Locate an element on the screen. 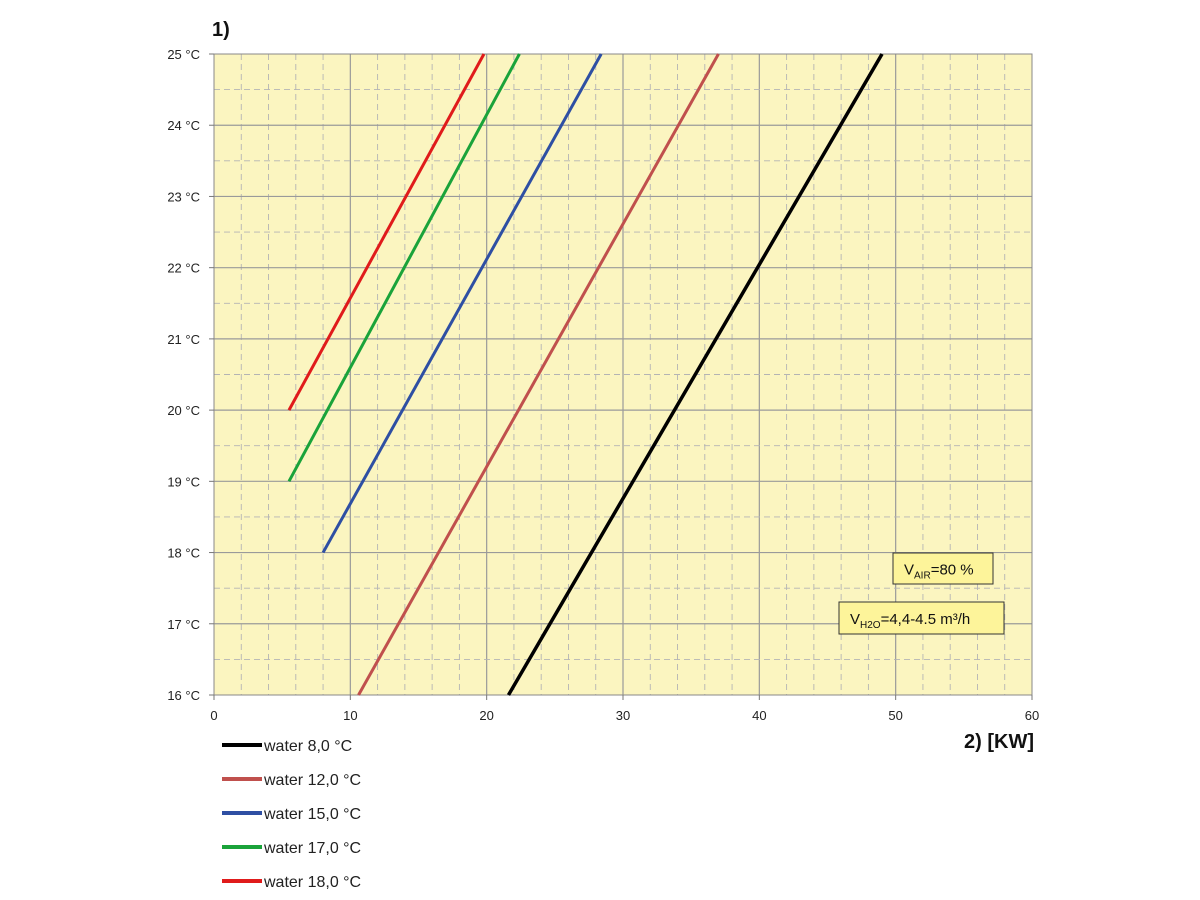 Image resolution: width=1200 pixels, height=900 pixels. annotation-box: VH2O=4,4-4.5 m³/h is located at coordinates (921, 618).